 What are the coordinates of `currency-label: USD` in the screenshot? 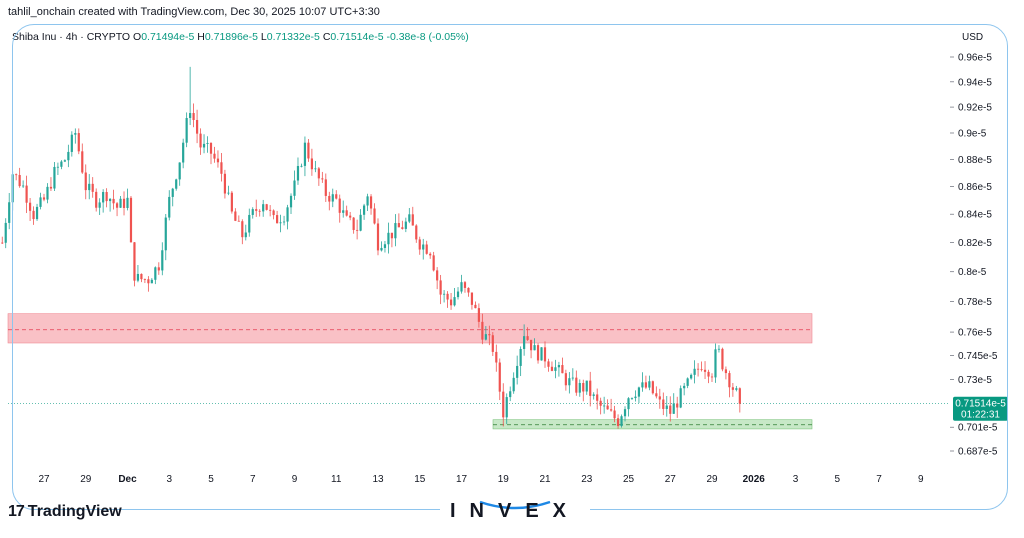 It's located at (973, 37).